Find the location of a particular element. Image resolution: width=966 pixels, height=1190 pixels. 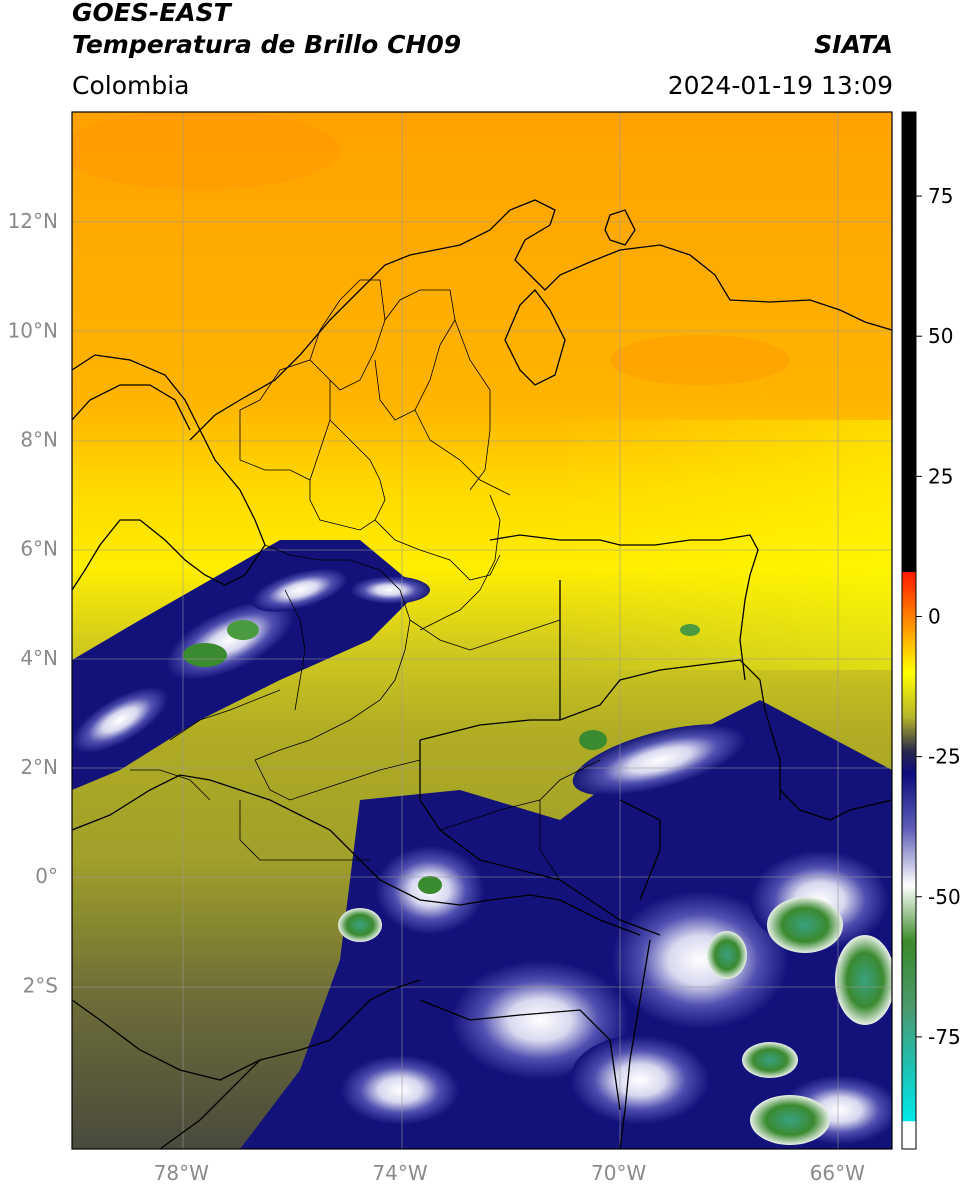

lat-tick-label: 2°S is located at coordinates (40, 985).